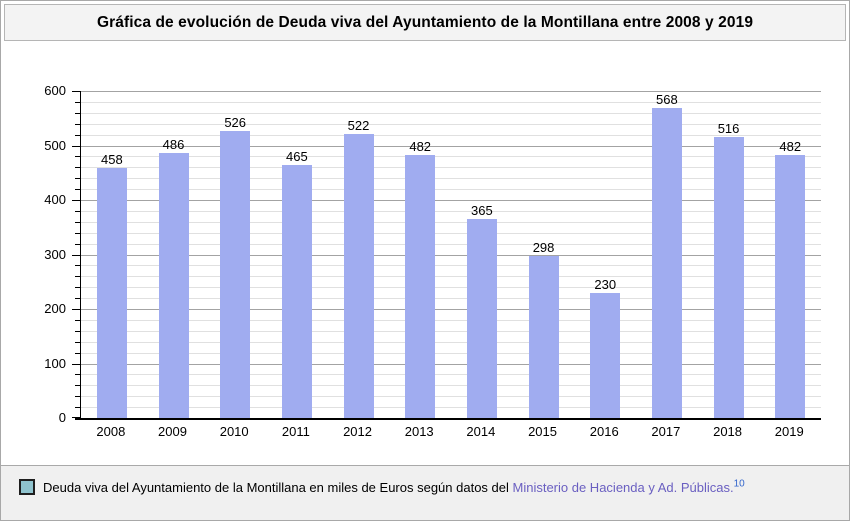  I want to click on bar-slot-2018: 516, so click(729, 254).